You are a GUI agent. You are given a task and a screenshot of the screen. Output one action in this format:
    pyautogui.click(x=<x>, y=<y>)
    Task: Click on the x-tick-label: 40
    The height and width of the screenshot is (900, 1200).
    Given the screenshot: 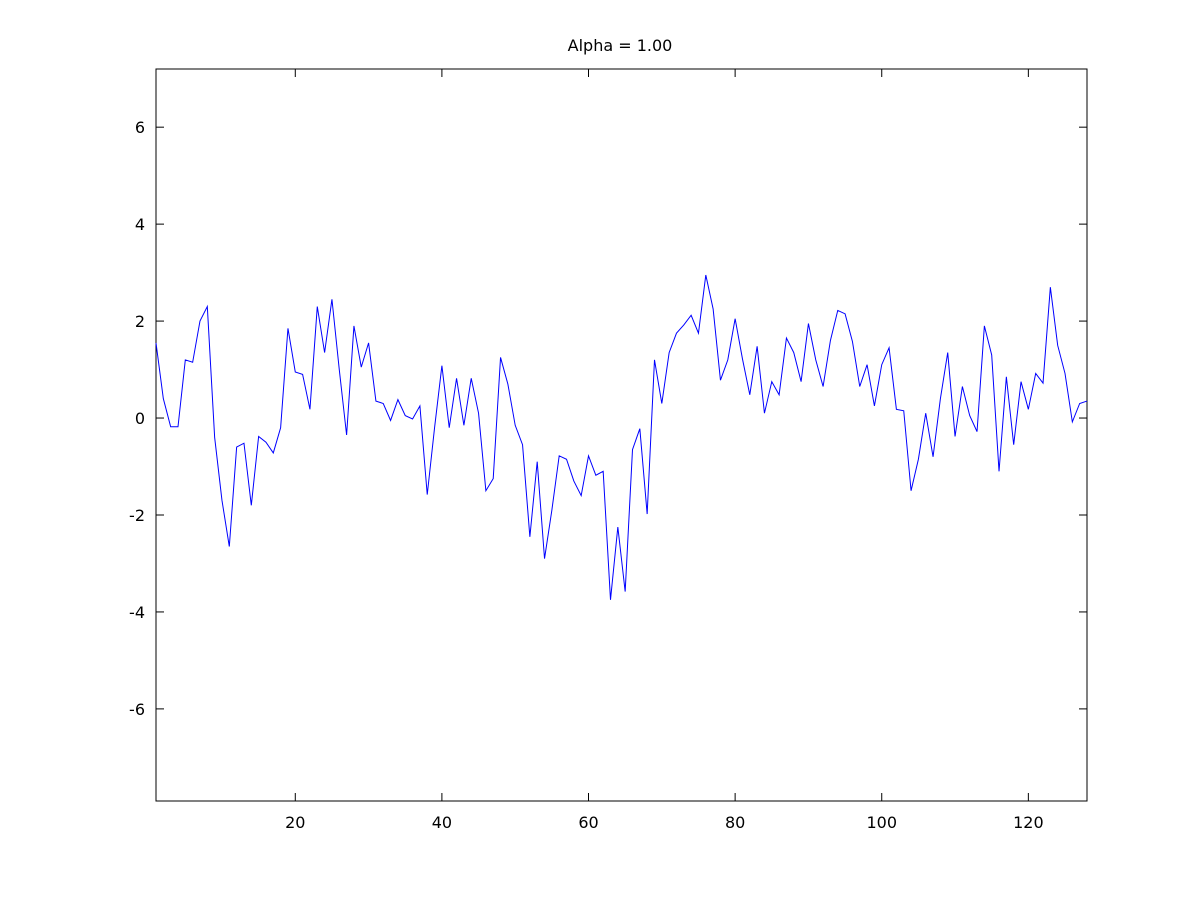 What is the action you would take?
    pyautogui.click(x=442, y=822)
    